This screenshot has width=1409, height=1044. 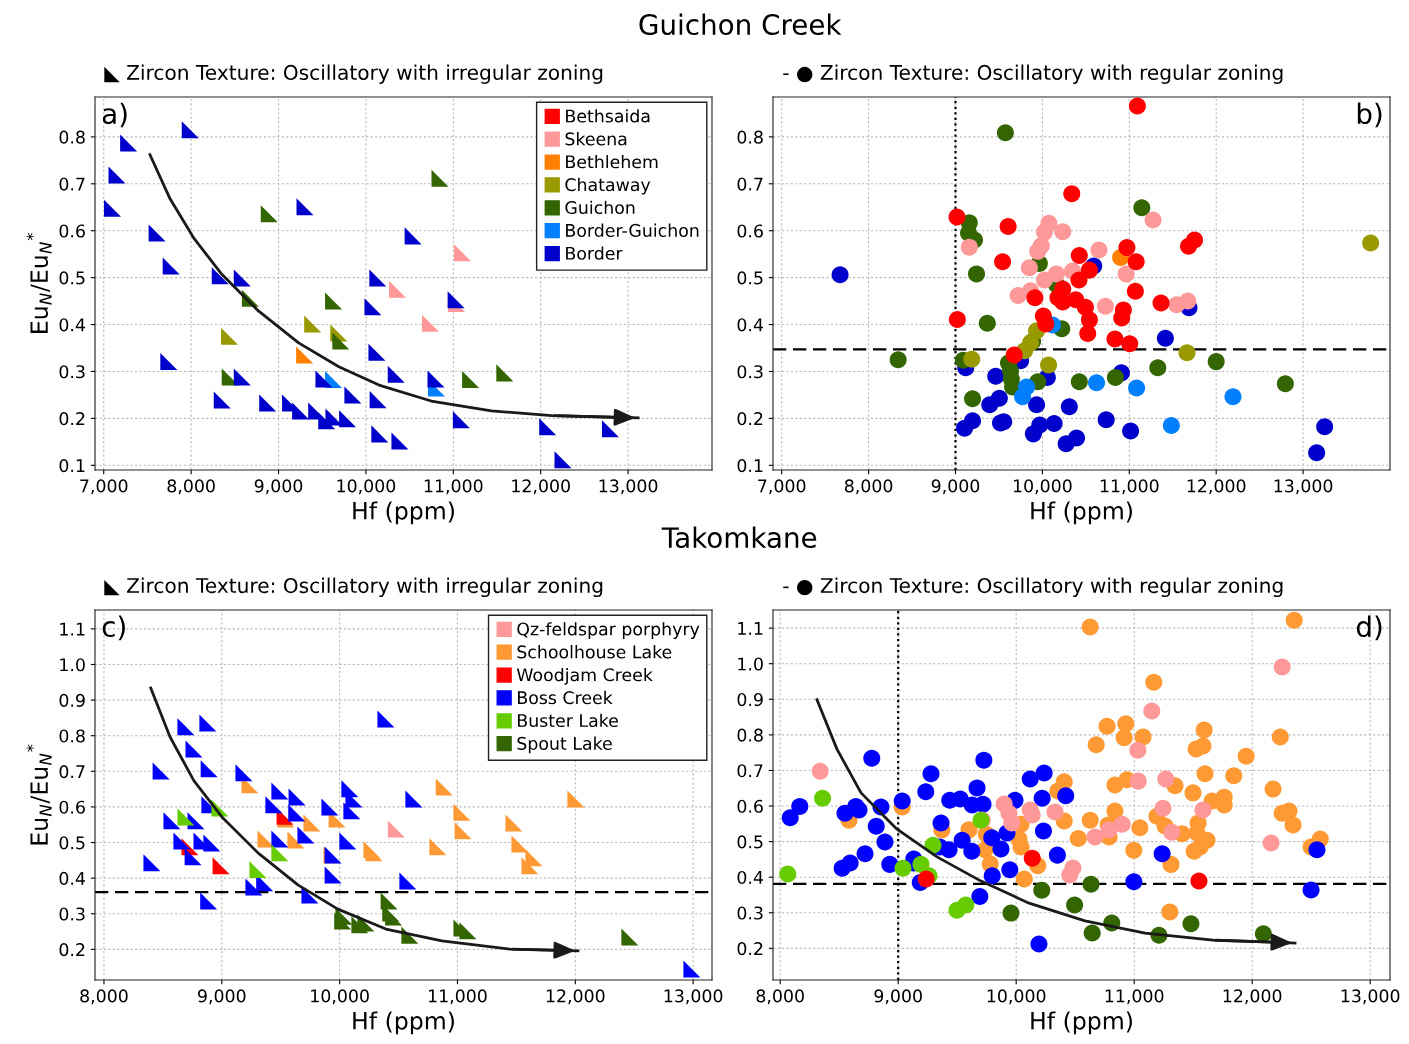 I want to click on chart-title: Takomkane, so click(x=739, y=537).